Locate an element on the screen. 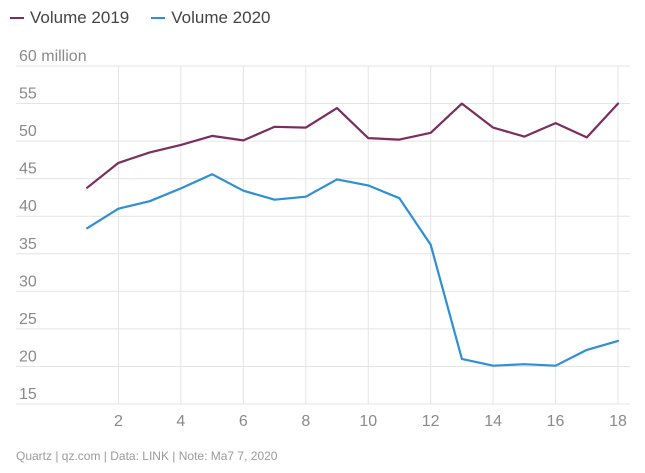 The width and height of the screenshot is (645, 473). x-tick-label: 2 is located at coordinates (118, 421).